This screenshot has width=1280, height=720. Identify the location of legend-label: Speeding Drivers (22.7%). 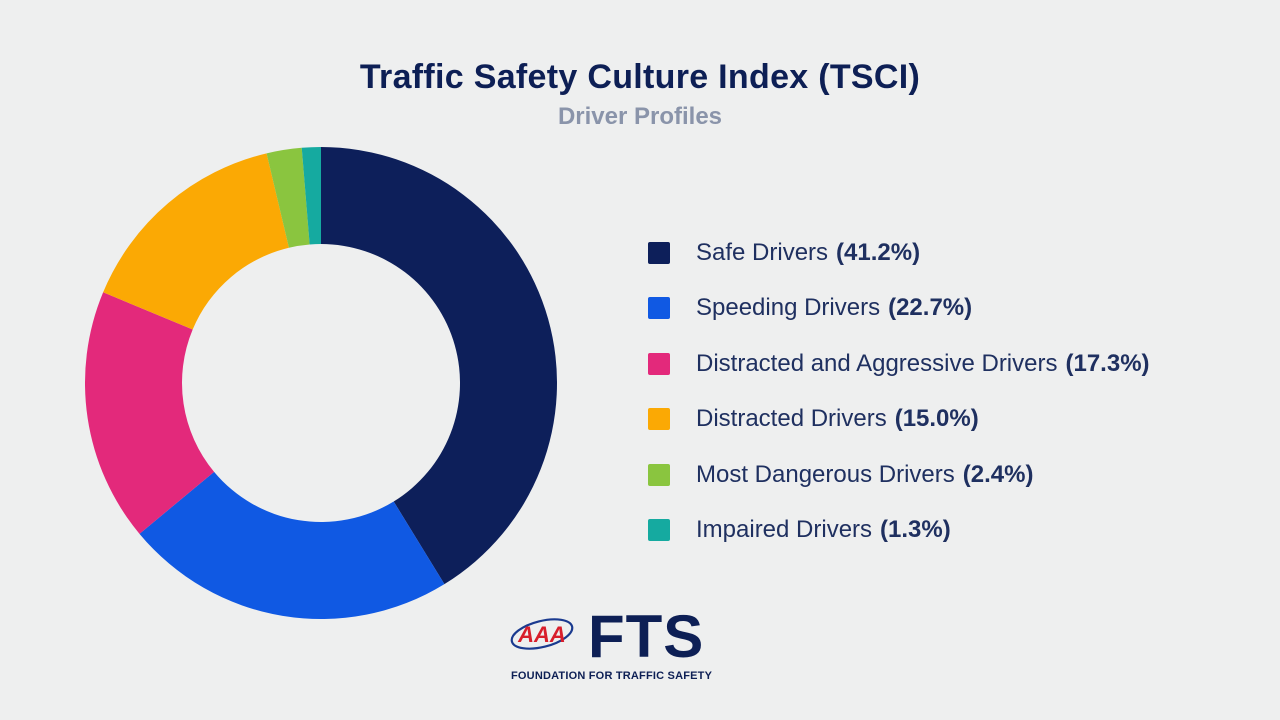
(834, 308).